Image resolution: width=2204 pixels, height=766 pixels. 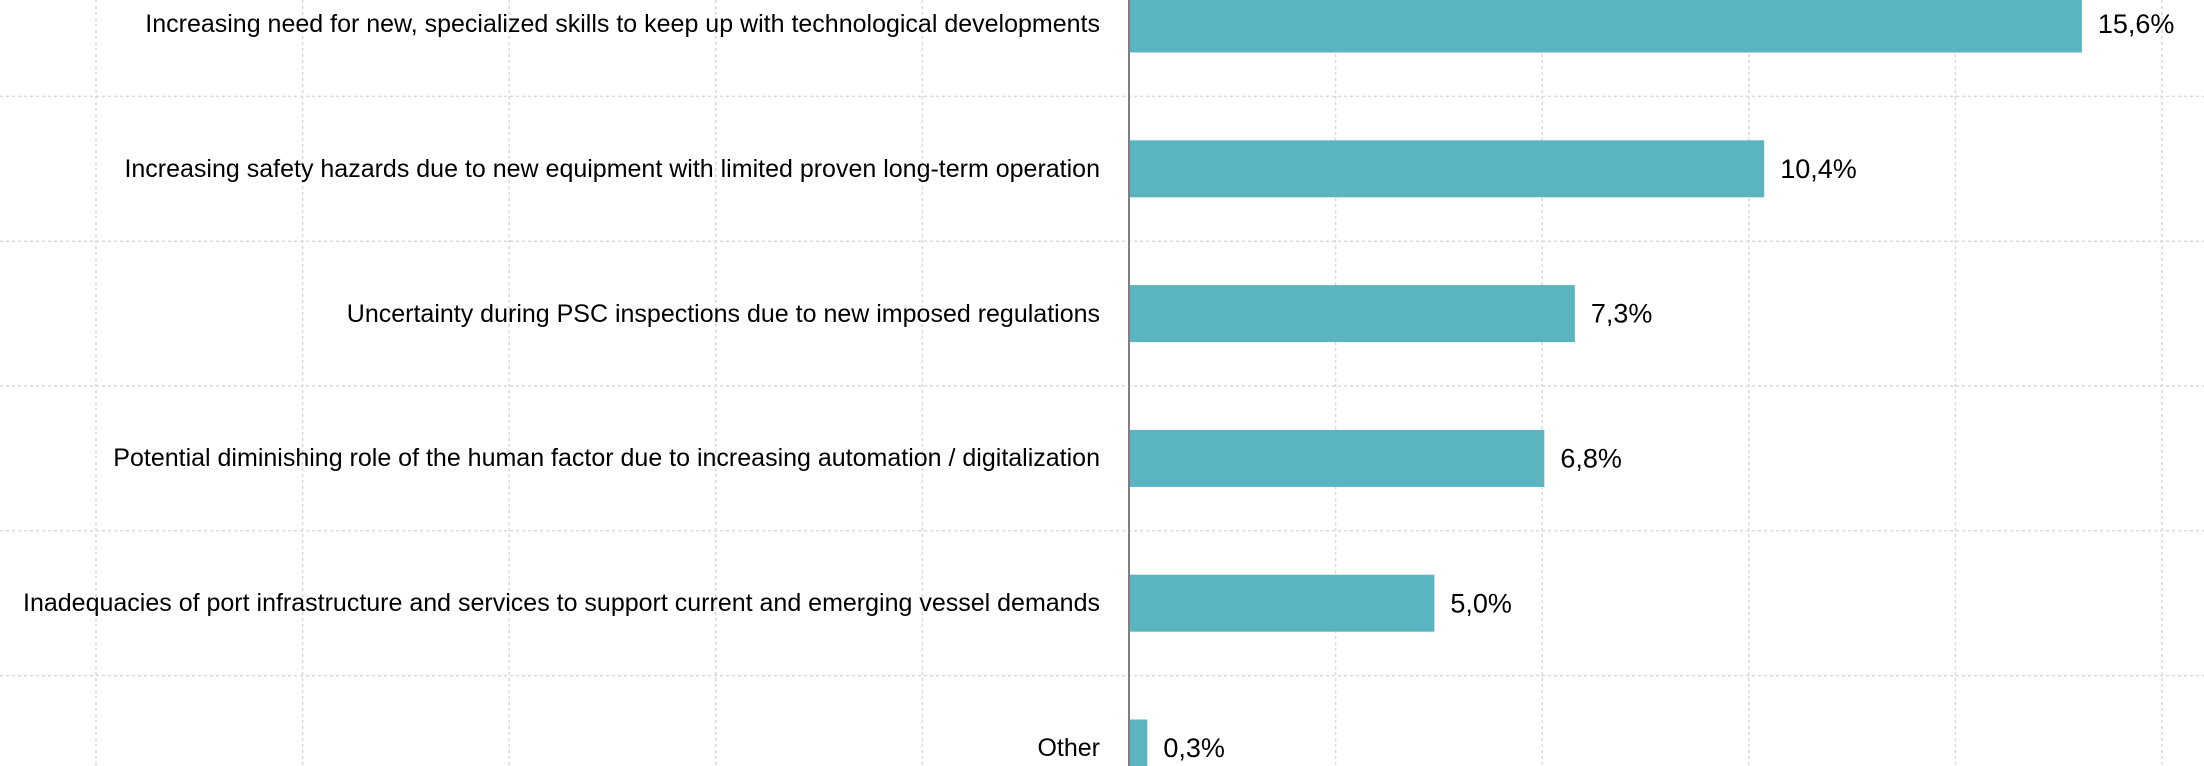 I want to click on value-label: 7,3%, so click(x=1622, y=314).